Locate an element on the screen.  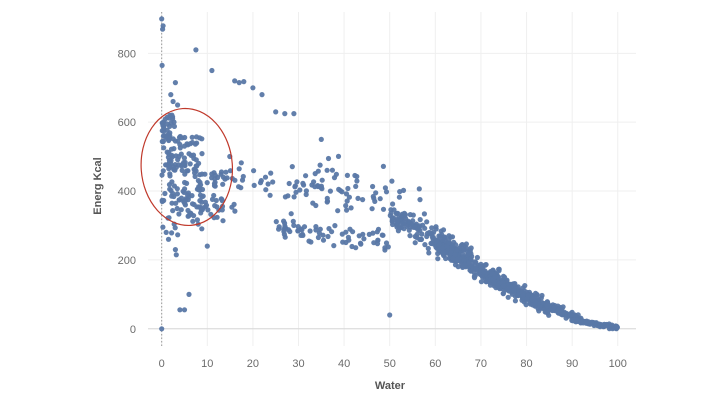
x-tick-label: 50 is located at coordinates (390, 364).